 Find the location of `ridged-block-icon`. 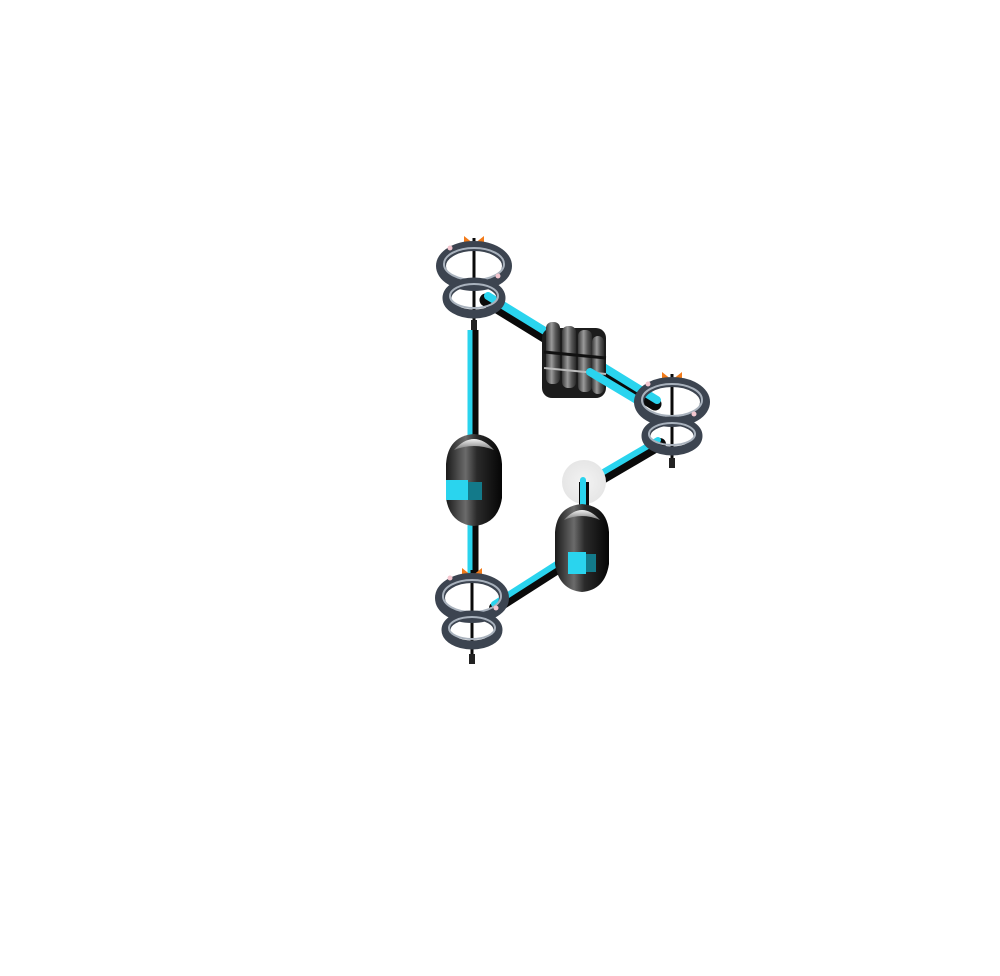

ridged-block-icon is located at coordinates (574, 360).